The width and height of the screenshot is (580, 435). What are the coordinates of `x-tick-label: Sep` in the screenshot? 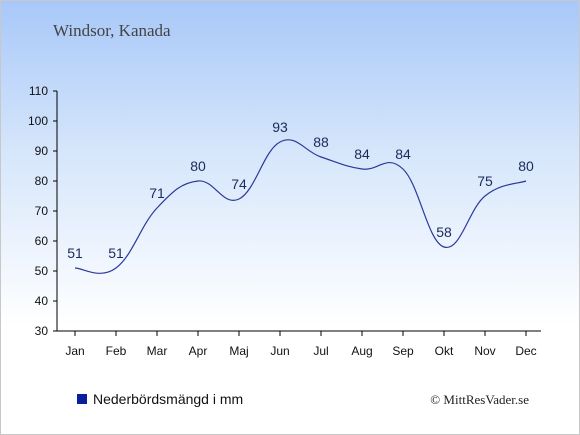 It's located at (403, 351).